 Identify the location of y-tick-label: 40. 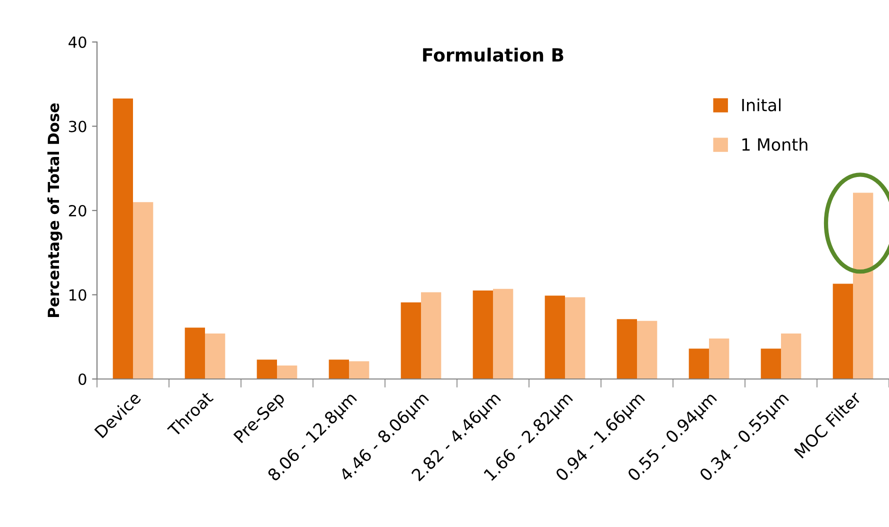
(77, 42).